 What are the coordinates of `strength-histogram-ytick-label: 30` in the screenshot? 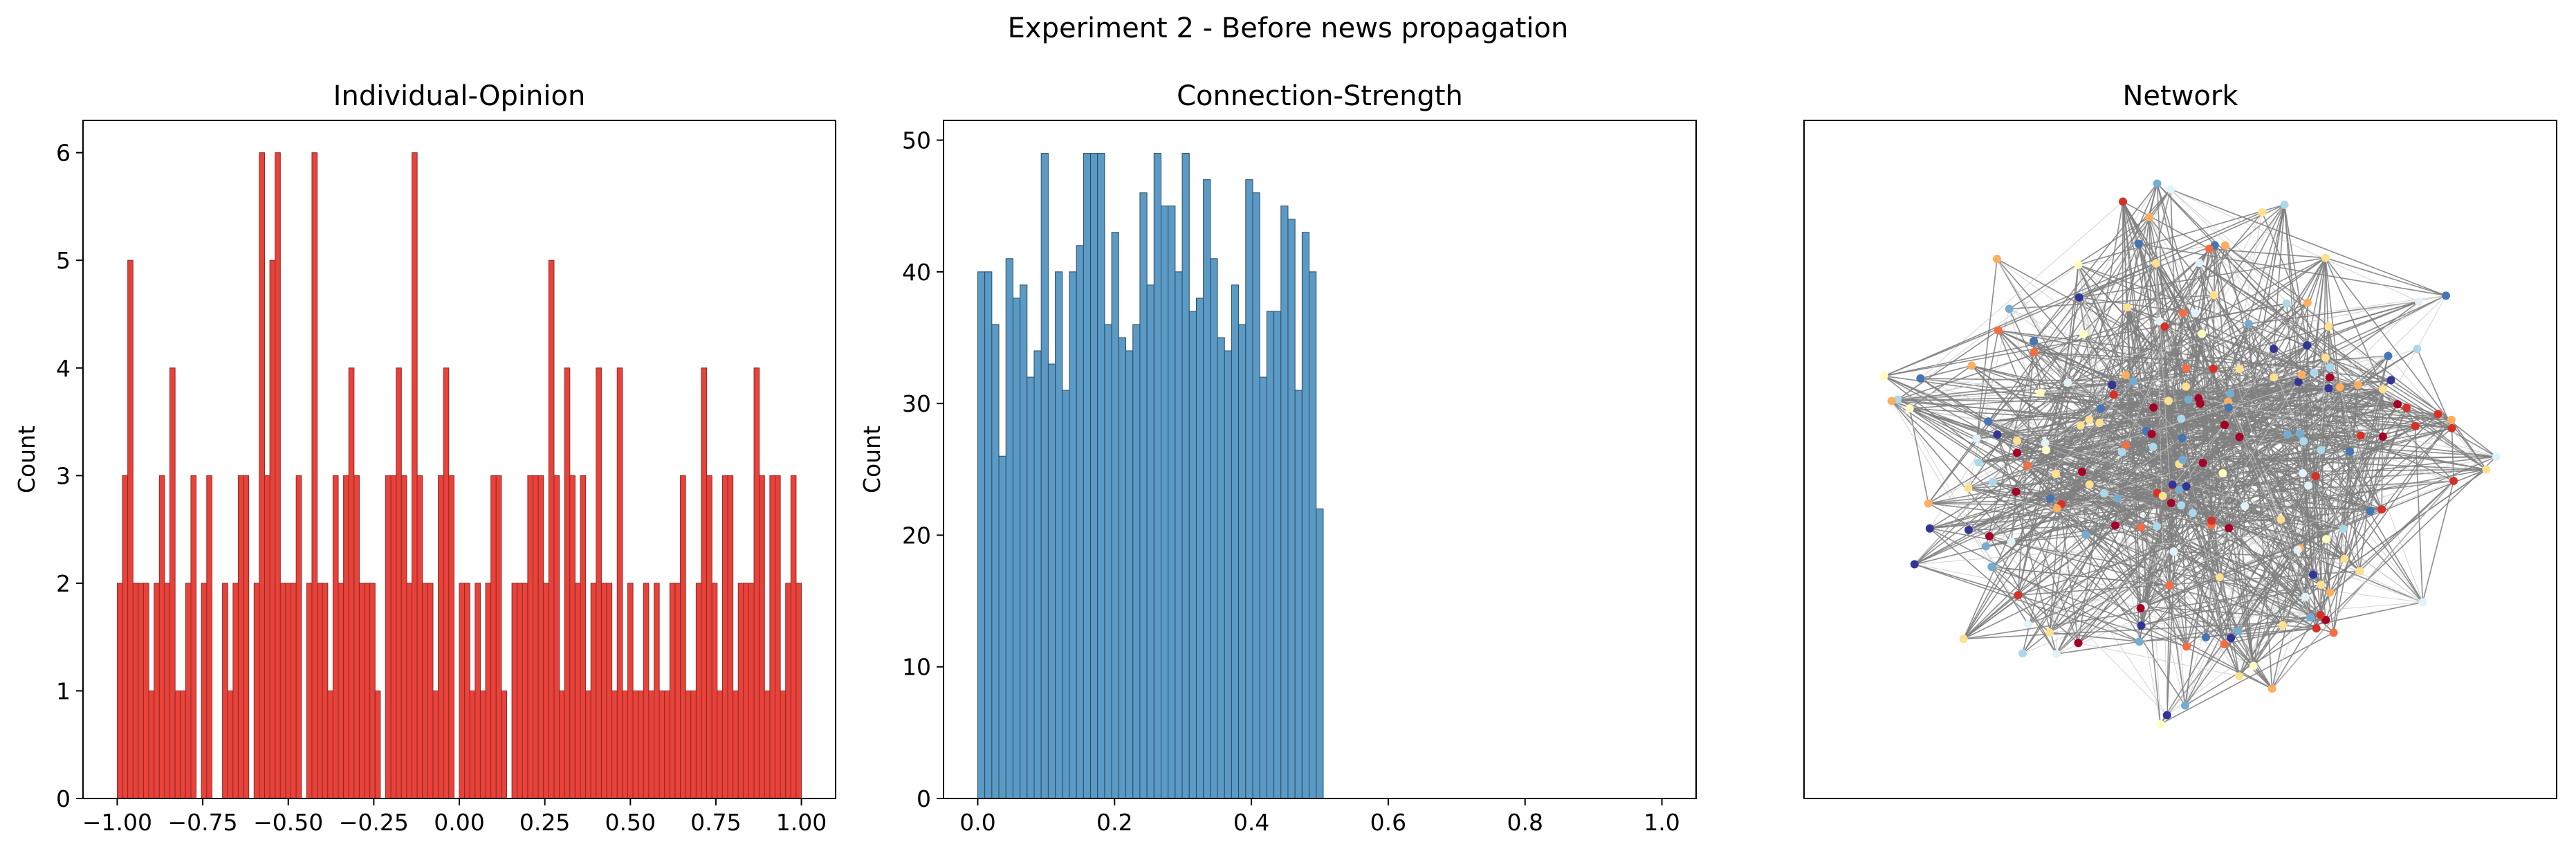 It's located at (916, 403).